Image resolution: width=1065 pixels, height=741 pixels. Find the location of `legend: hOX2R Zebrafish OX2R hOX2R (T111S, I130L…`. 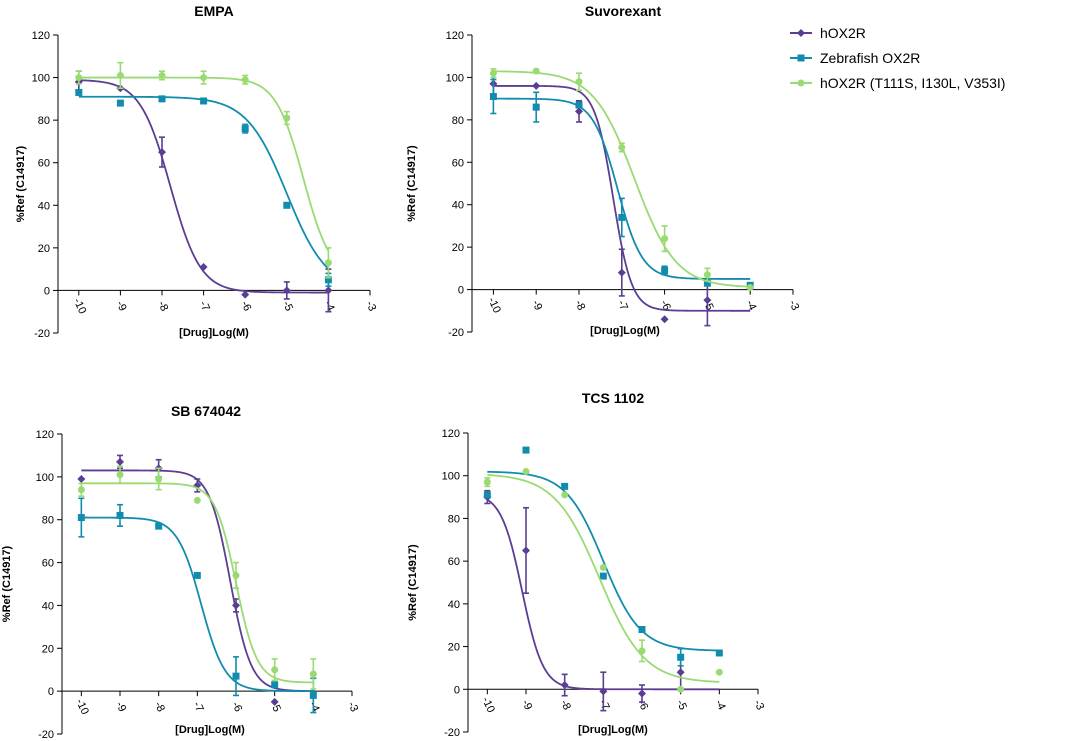

legend: hOX2R Zebrafish OX2R hOX2R (T111S, I130L… is located at coordinates (897, 58).